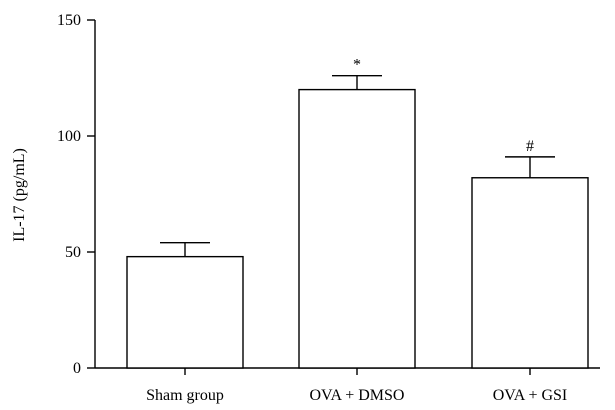  What do you see at coordinates (73, 252) in the screenshot?
I see `y-tick-label: 50` at bounding box center [73, 252].